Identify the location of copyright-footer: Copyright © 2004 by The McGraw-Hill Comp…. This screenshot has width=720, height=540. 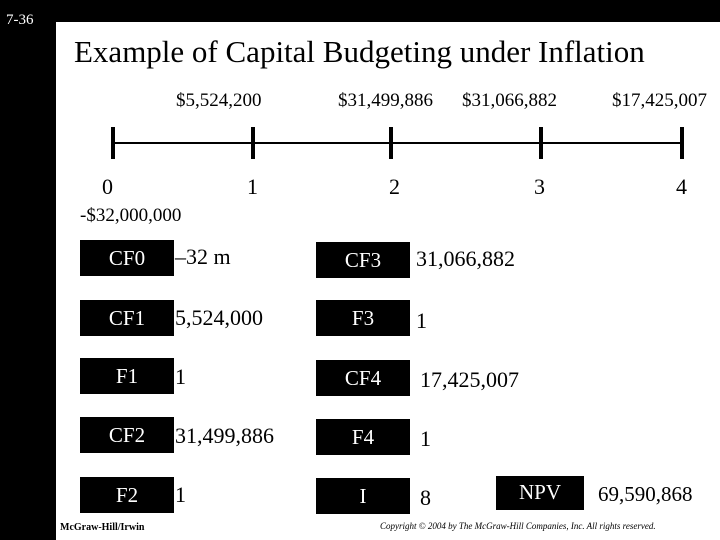
(518, 526).